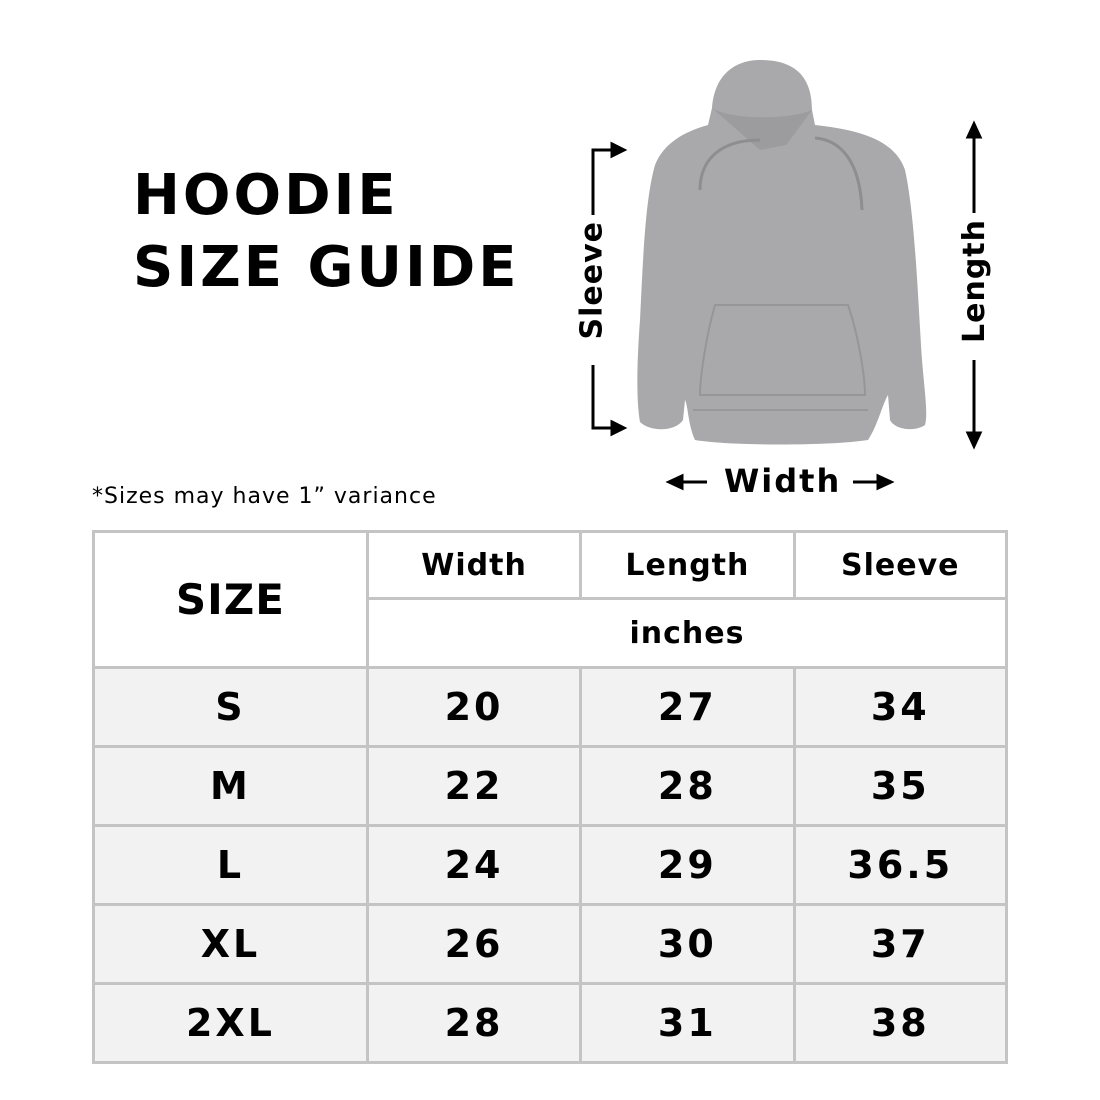 The height and width of the screenshot is (1100, 1100). Describe the element at coordinates (474, 944) in the screenshot. I see `width-cell: 26` at that location.